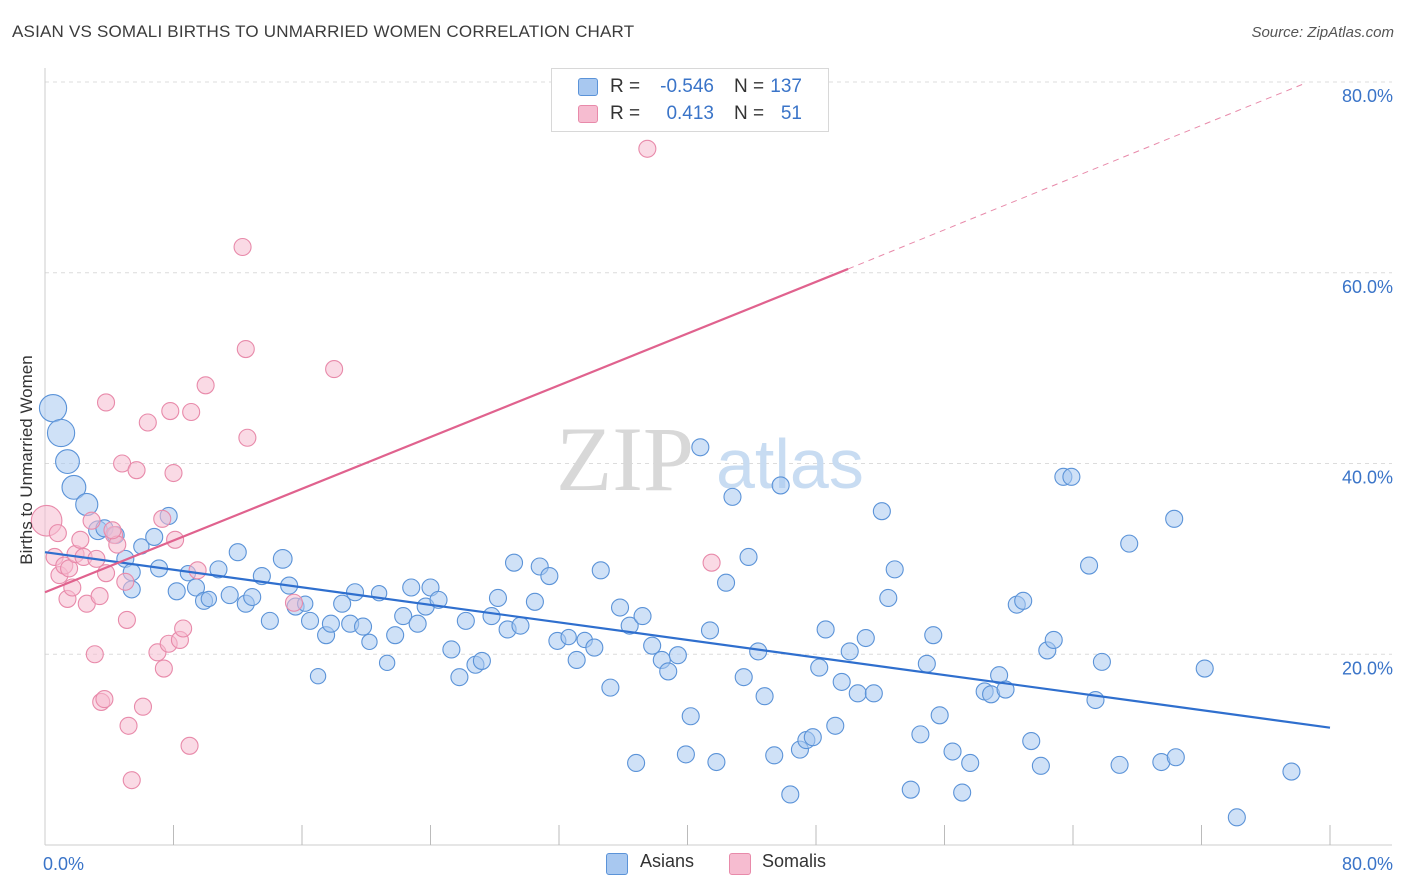 The width and height of the screenshot is (1406, 892). Describe the element at coordinates (710, 459) in the screenshot. I see `watermark: ZIP atlas` at that location.